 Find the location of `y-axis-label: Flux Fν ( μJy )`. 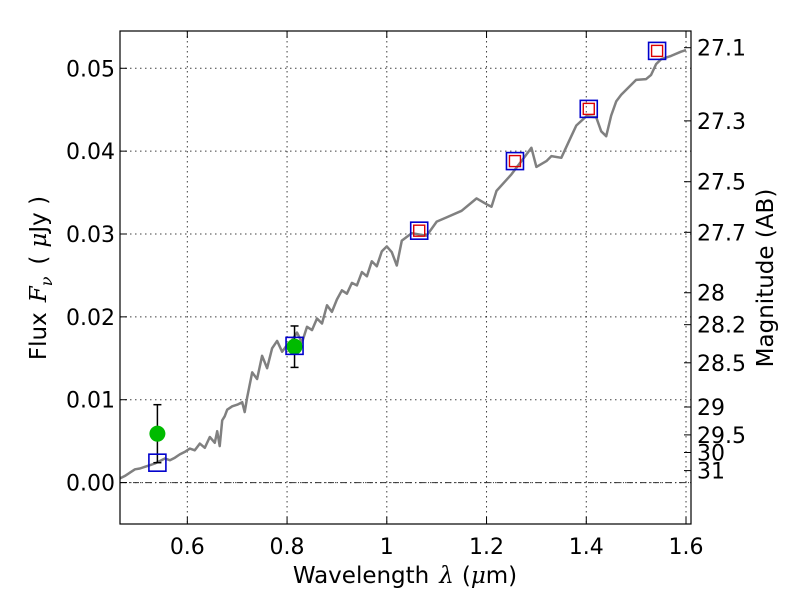

y-axis-label: Flux Fν ( μJy ) is located at coordinates (41, 278).